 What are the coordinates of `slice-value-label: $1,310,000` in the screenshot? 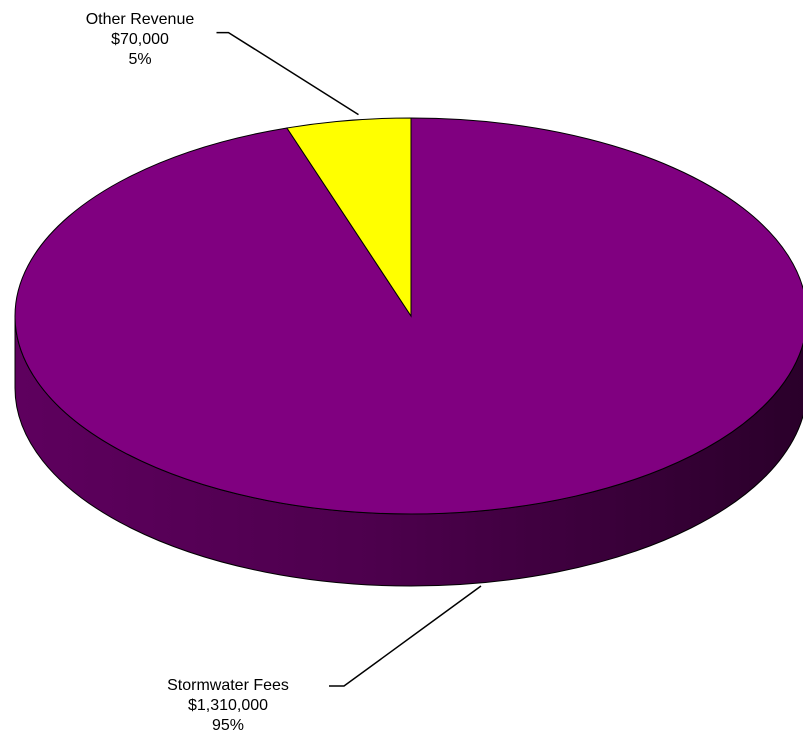 It's located at (228, 705).